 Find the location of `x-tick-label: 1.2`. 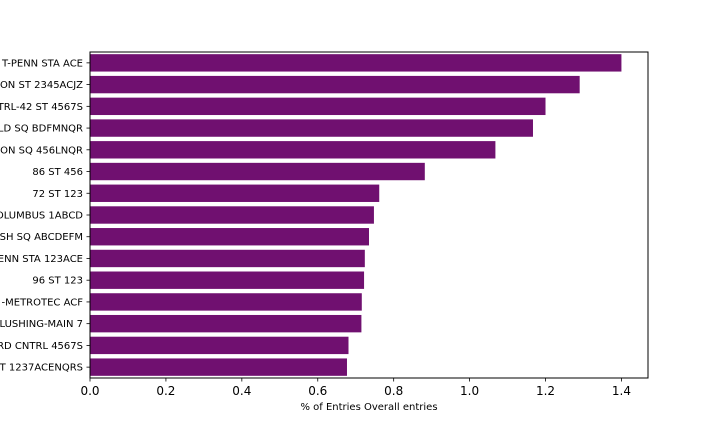

x-tick-label: 1.2 is located at coordinates (545, 391).